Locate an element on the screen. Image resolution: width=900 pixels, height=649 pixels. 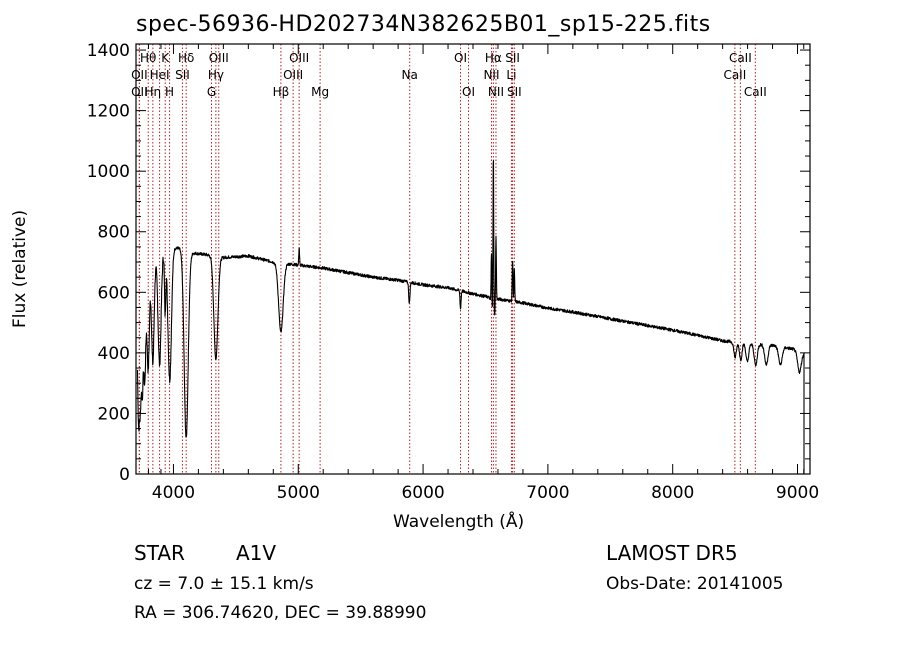
line-label: Hγ is located at coordinates (216, 75).